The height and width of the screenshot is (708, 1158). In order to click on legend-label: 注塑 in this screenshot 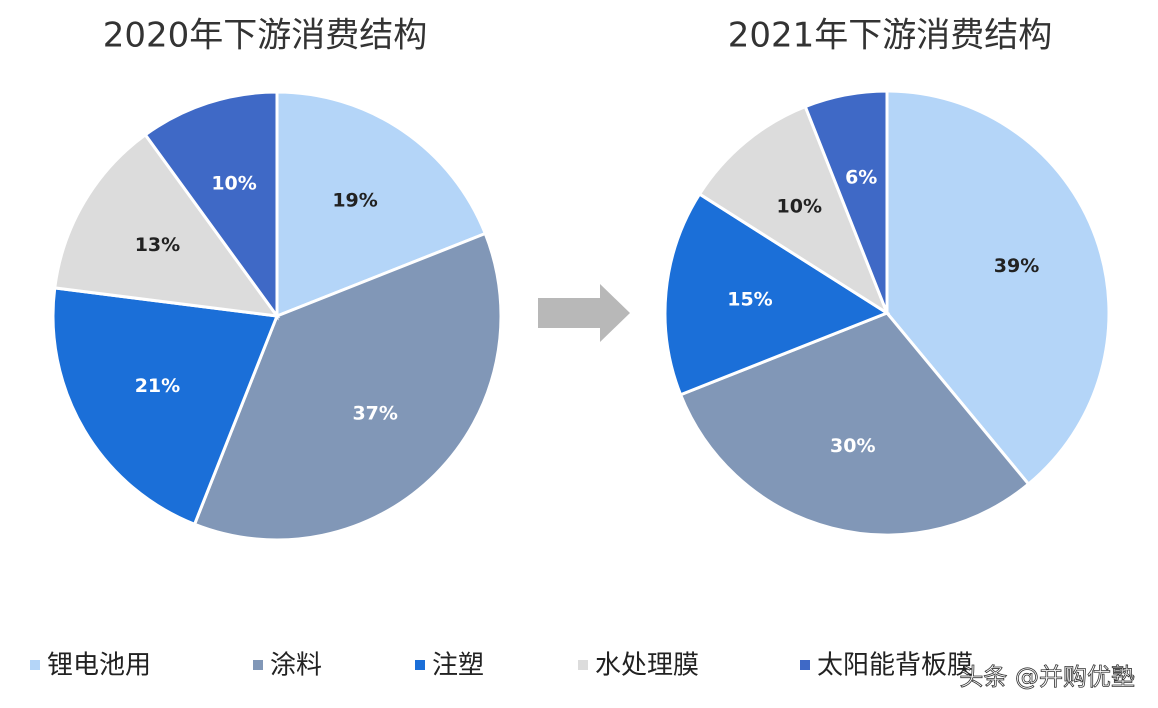, I will do `click(458, 666)`.